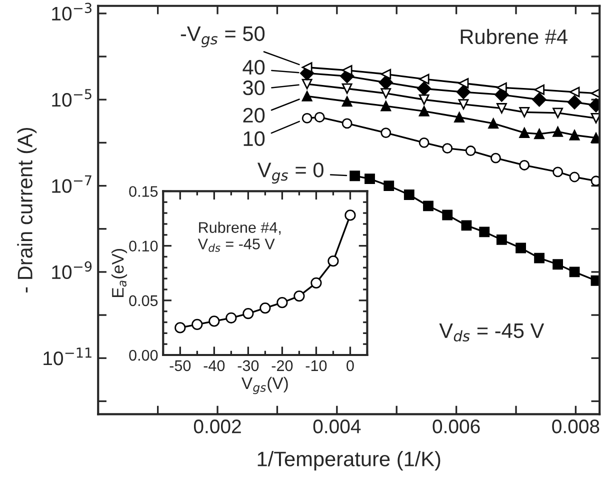  Describe the element at coordinates (180, 366) in the screenshot. I see `x-tick-label: -50` at that location.